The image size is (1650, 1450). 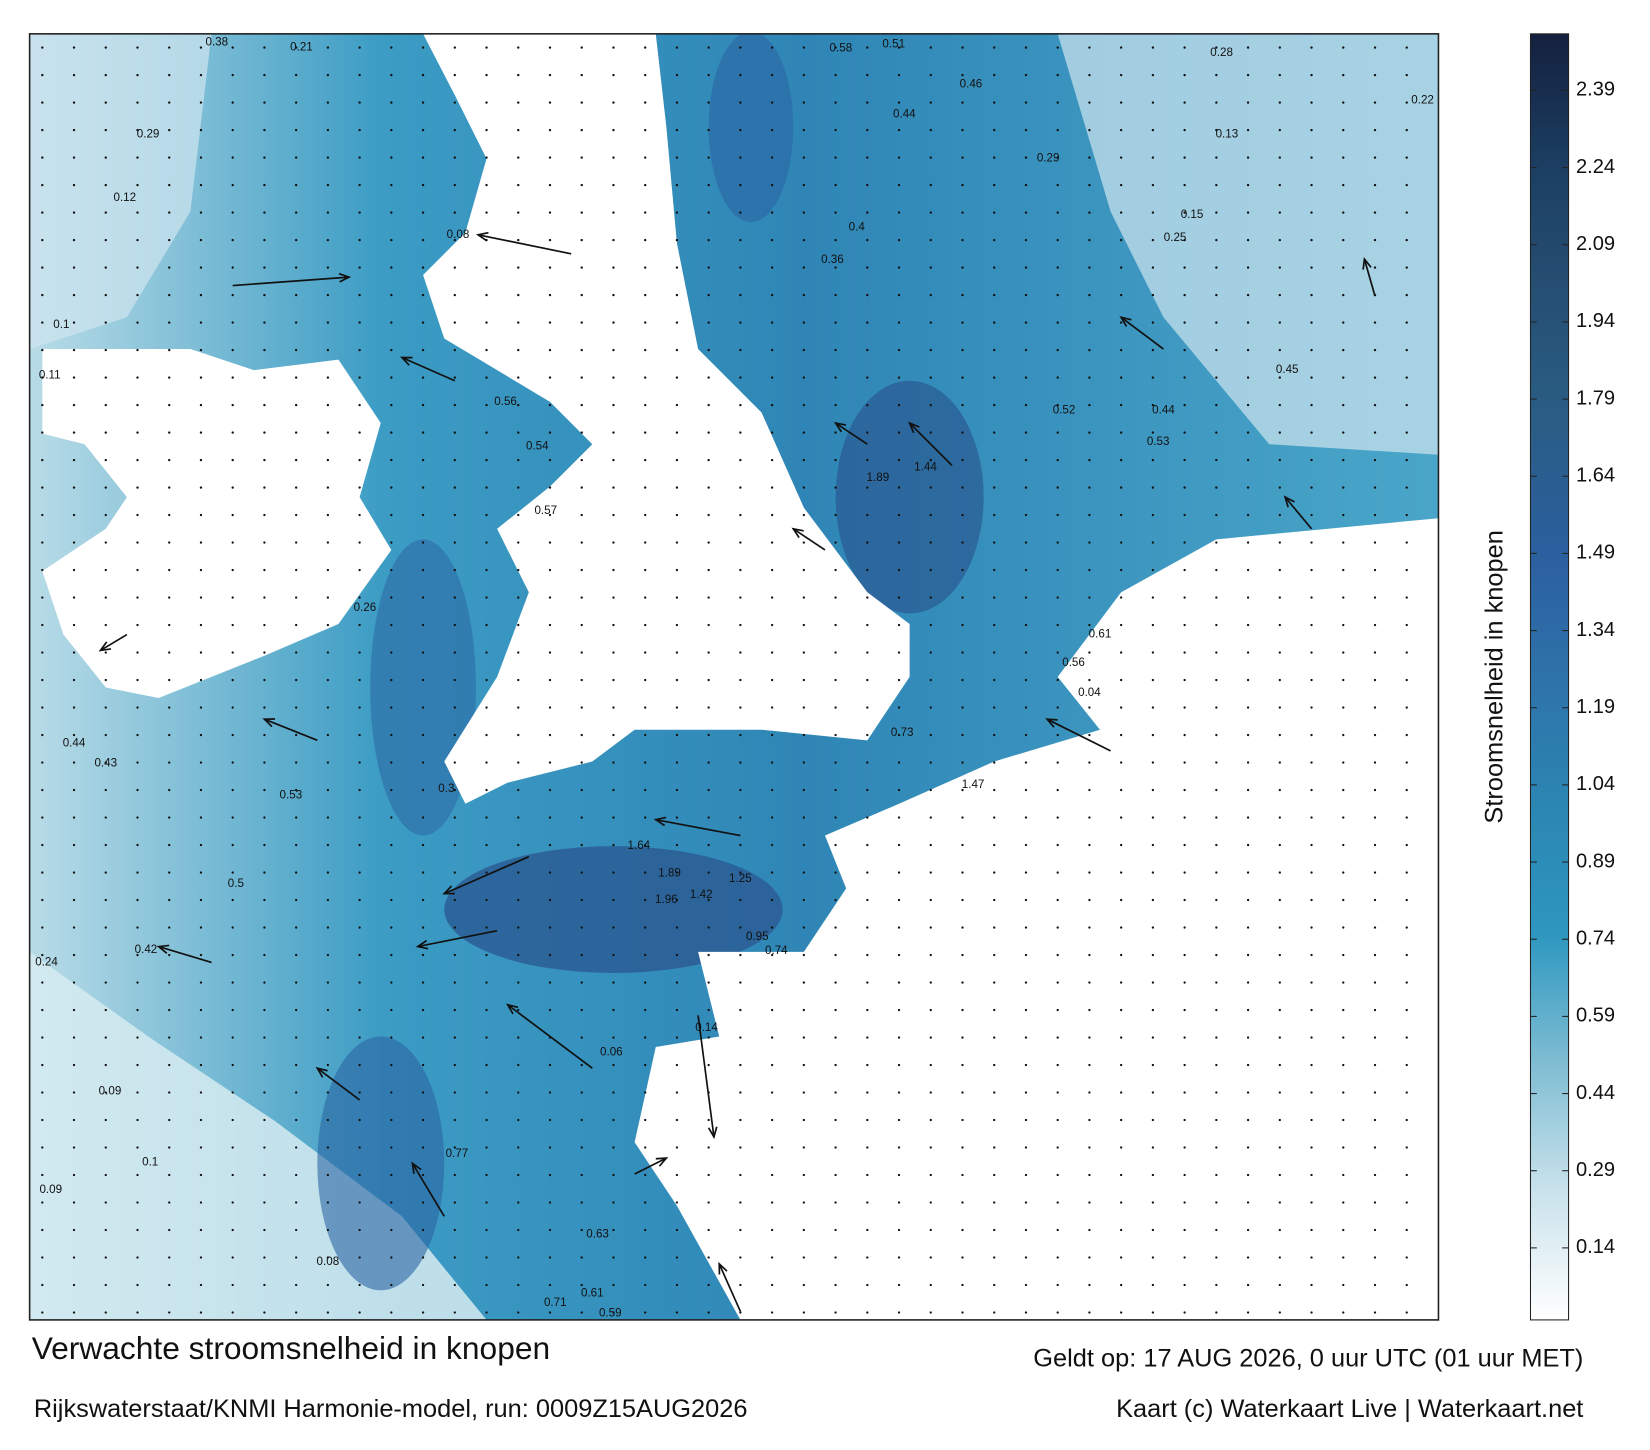 I want to click on current-arrow, so click(x=1369, y=277).